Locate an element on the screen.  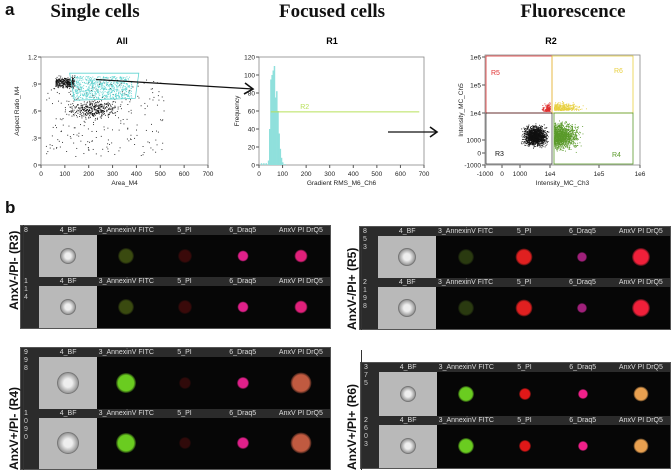
x-tick-label: 600 is located at coordinates (400, 174).